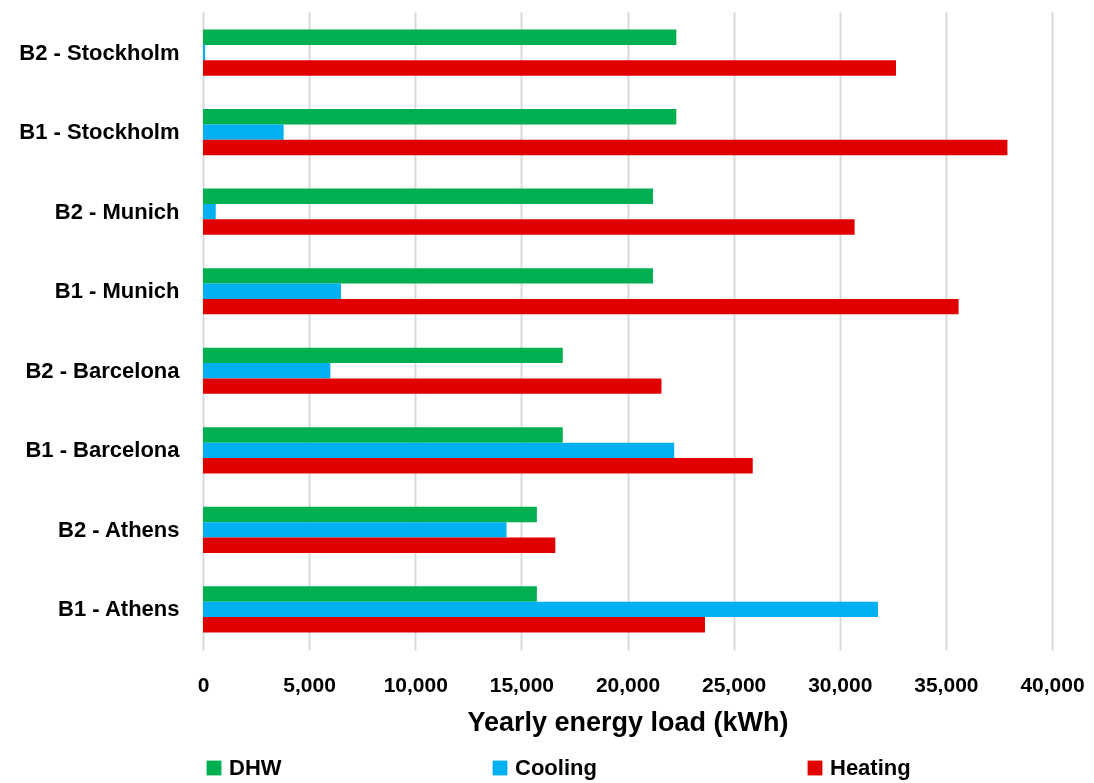 This screenshot has height=783, width=1094. Describe the element at coordinates (946, 684) in the screenshot. I see `x-tick-label: 35,000` at that location.